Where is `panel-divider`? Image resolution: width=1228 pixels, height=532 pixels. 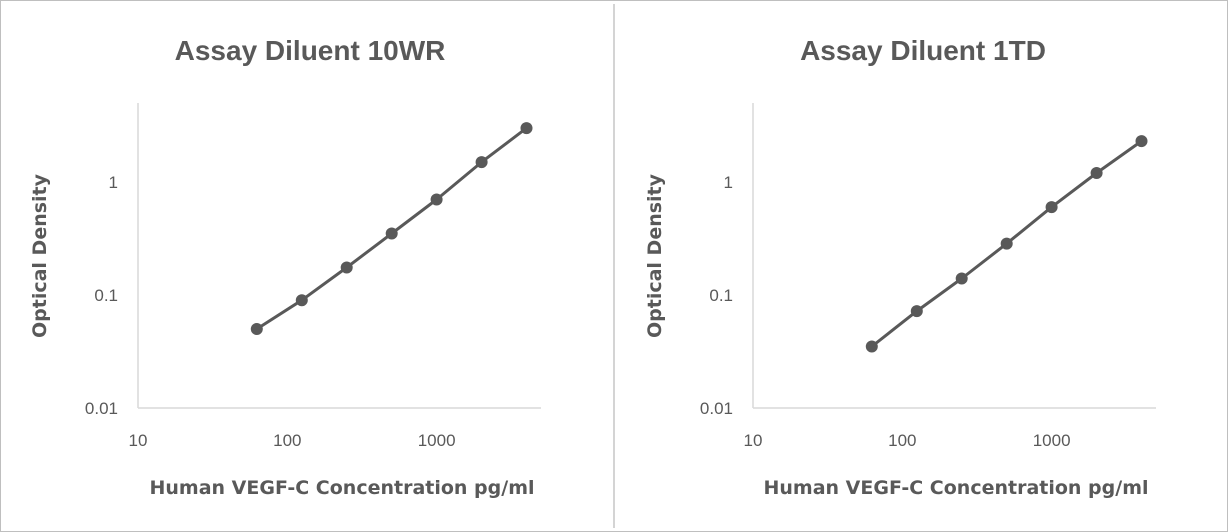 panel-divider is located at coordinates (614, 266).